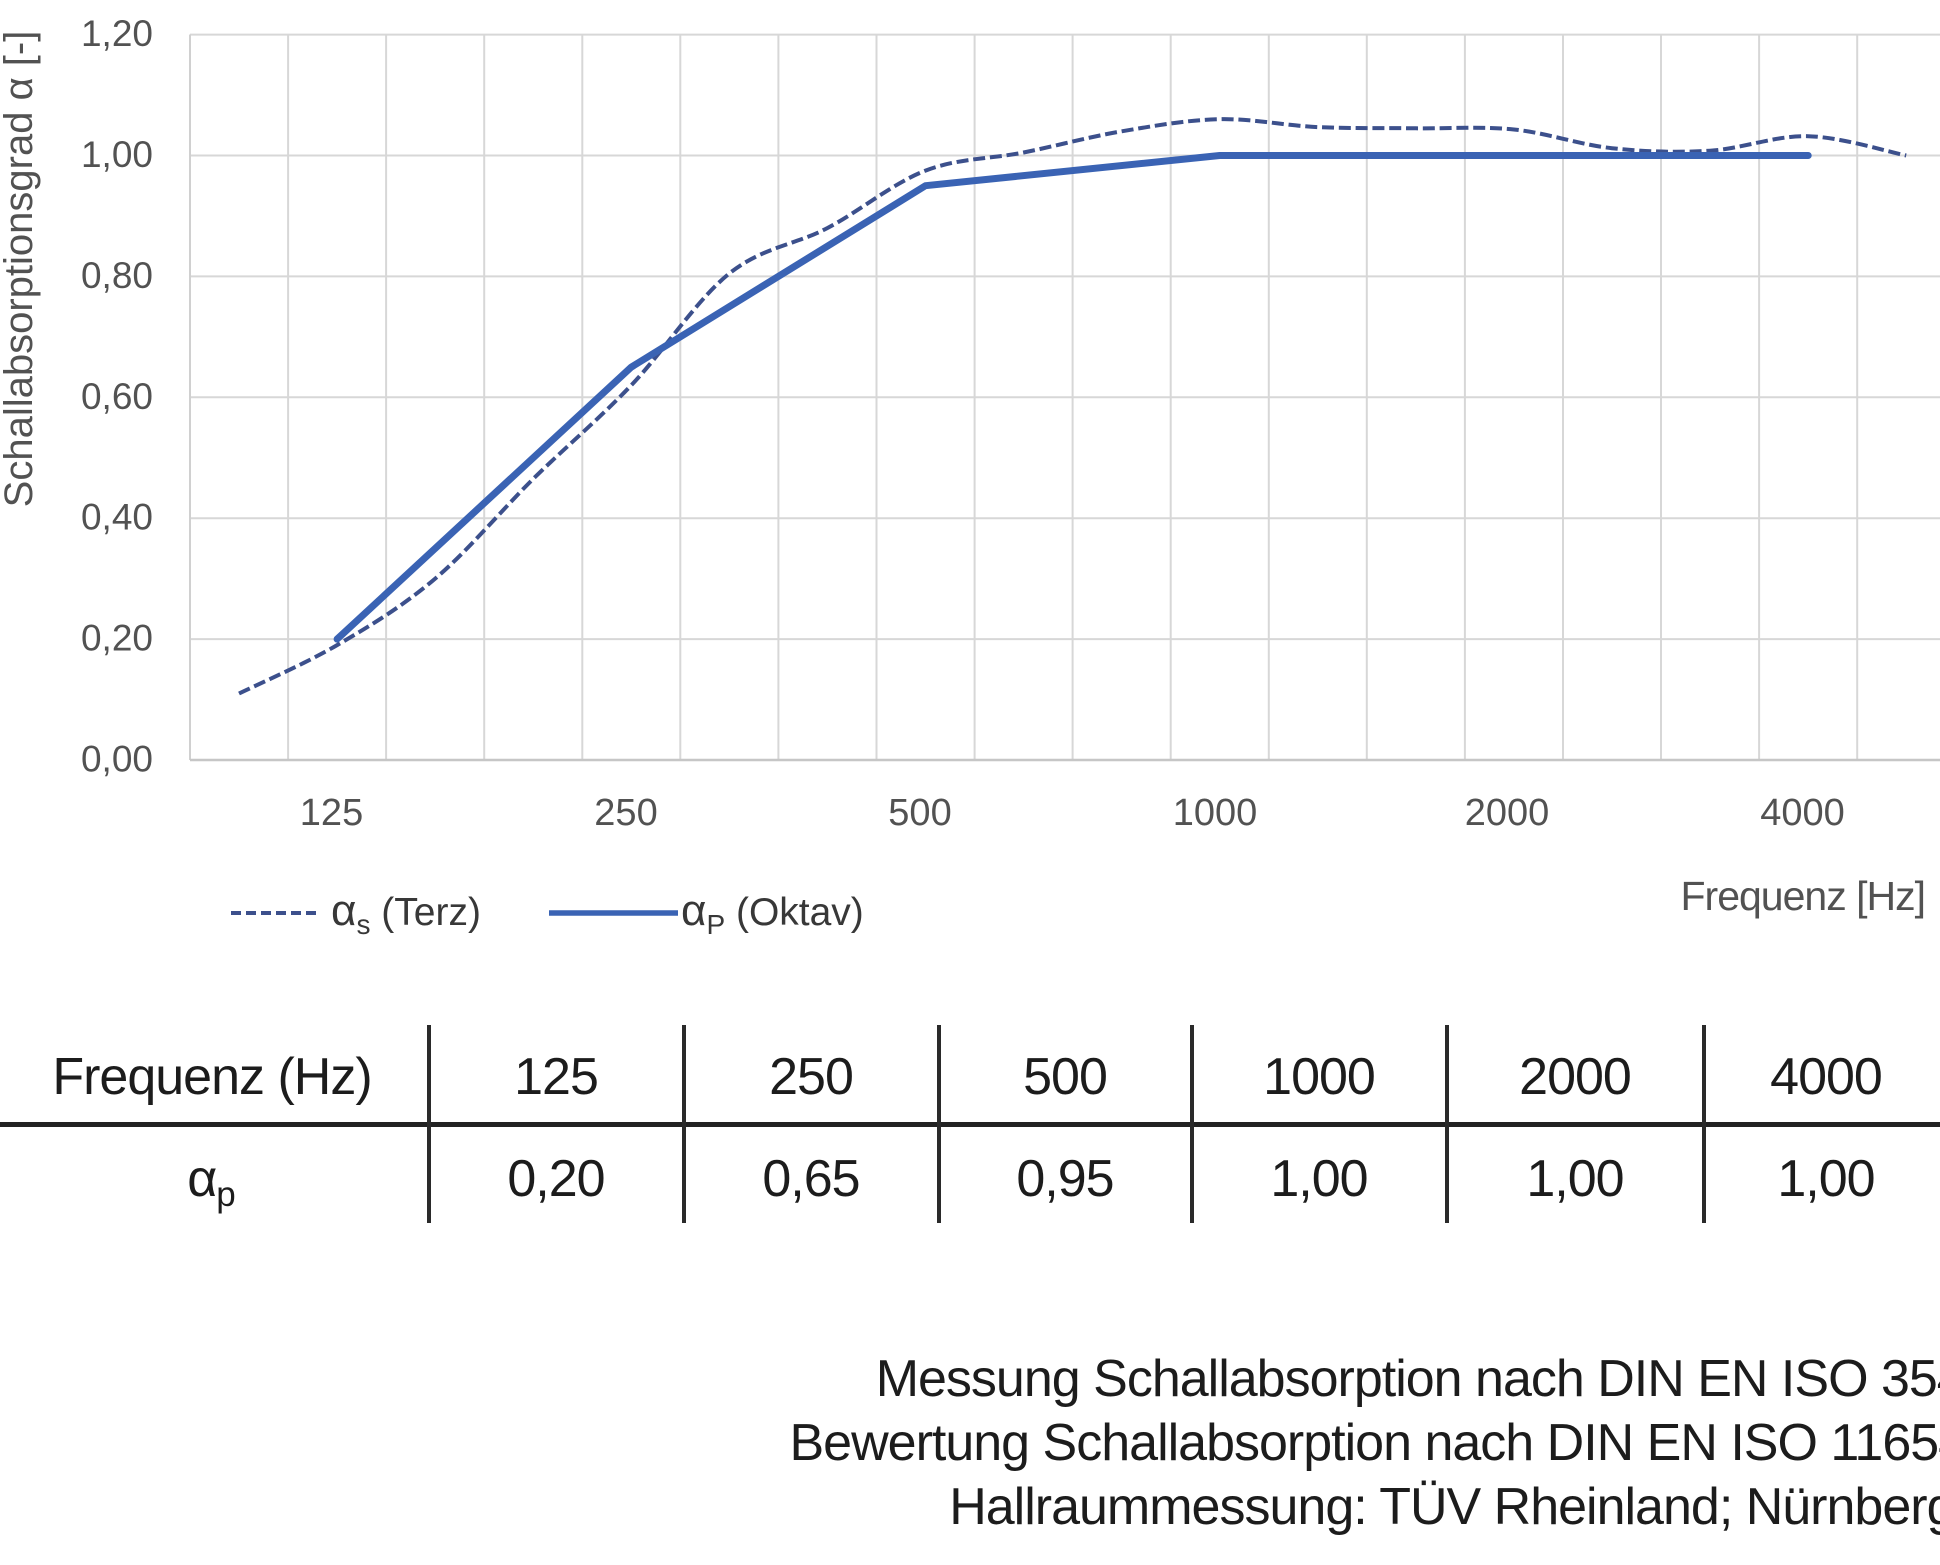 This screenshot has width=1940, height=1565. What do you see at coordinates (117, 759) in the screenshot?
I see `svg-text: 0,00` at bounding box center [117, 759].